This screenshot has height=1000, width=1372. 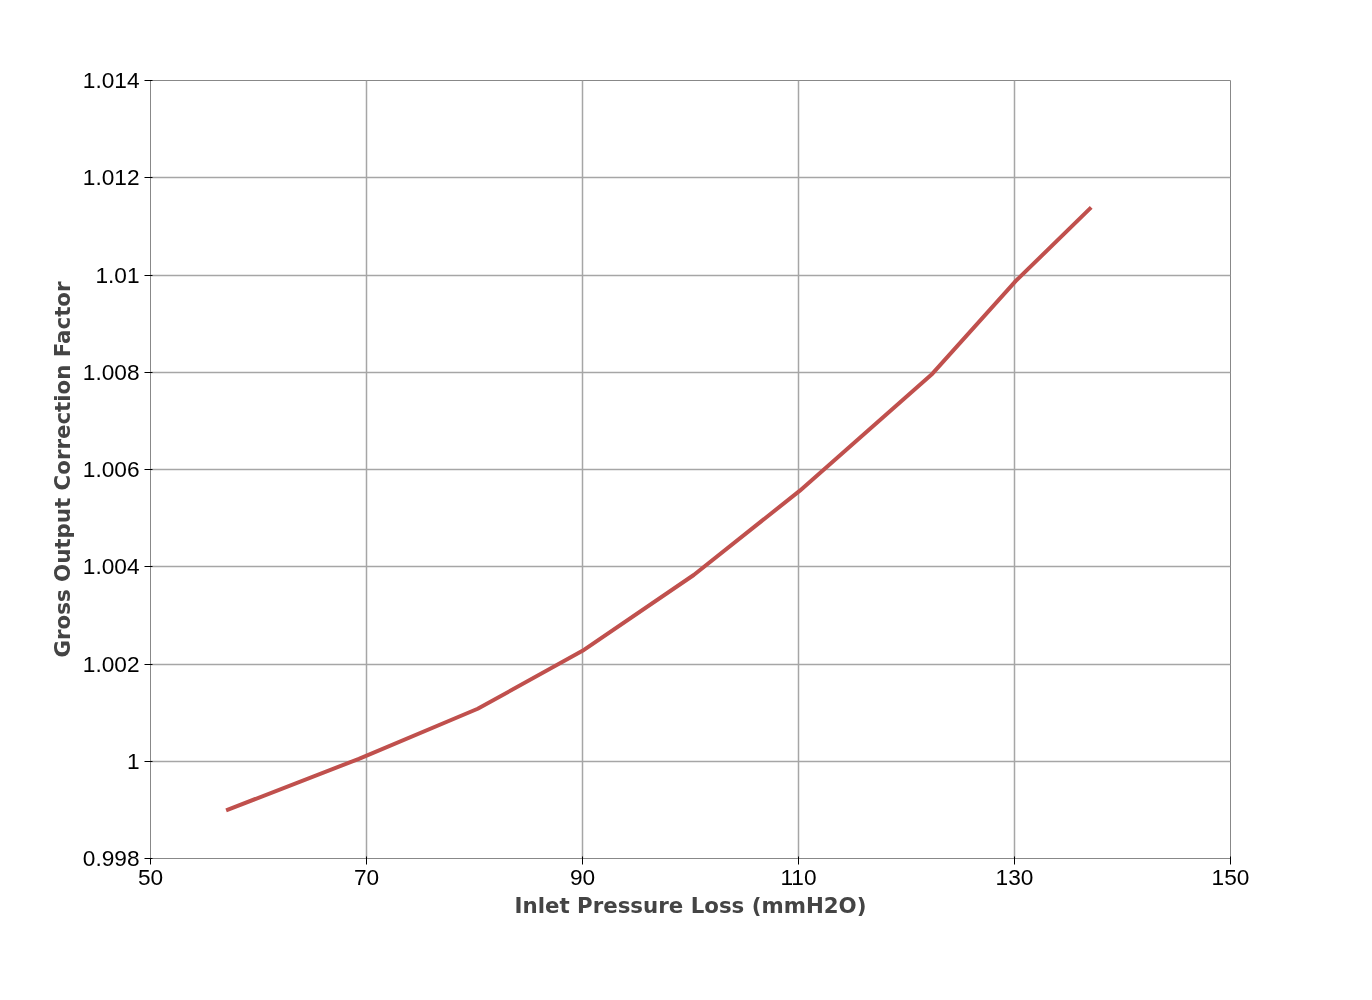 What do you see at coordinates (1014, 876) in the screenshot?
I see `x-tick-label: 130` at bounding box center [1014, 876].